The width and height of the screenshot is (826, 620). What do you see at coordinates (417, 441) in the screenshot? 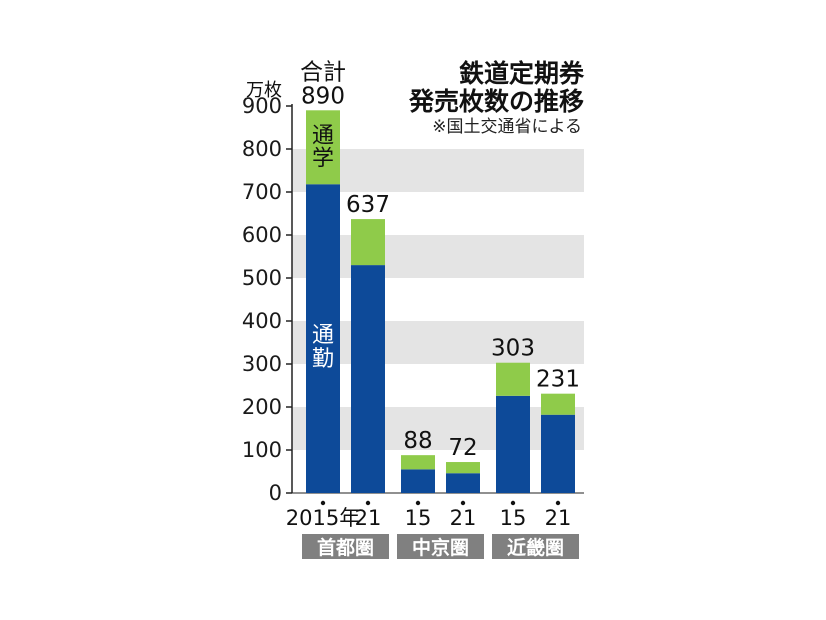
I see `total-label: 88` at bounding box center [417, 441].